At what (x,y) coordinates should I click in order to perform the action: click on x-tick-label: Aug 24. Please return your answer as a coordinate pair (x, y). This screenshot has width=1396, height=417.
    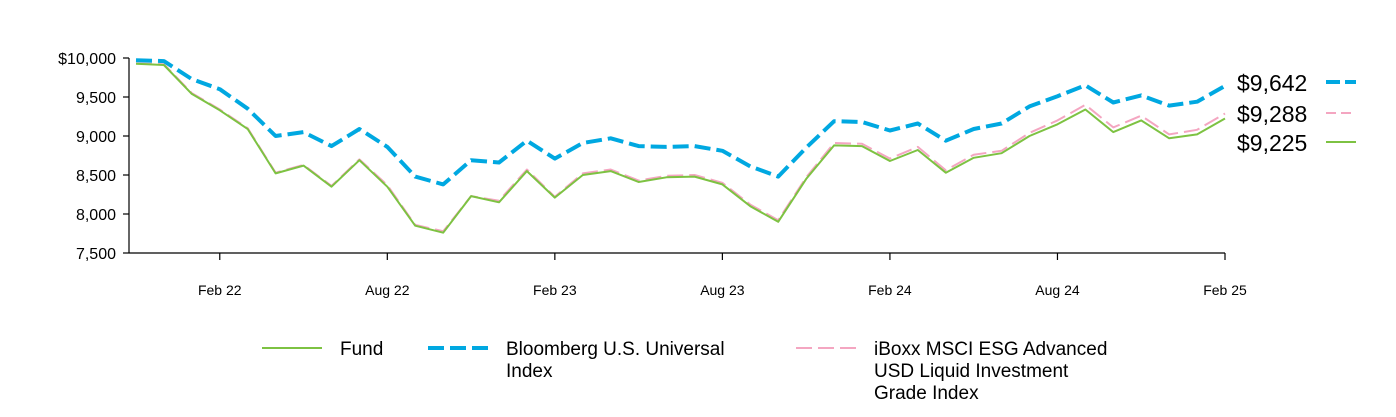
    Looking at the image, I should click on (1057, 290).